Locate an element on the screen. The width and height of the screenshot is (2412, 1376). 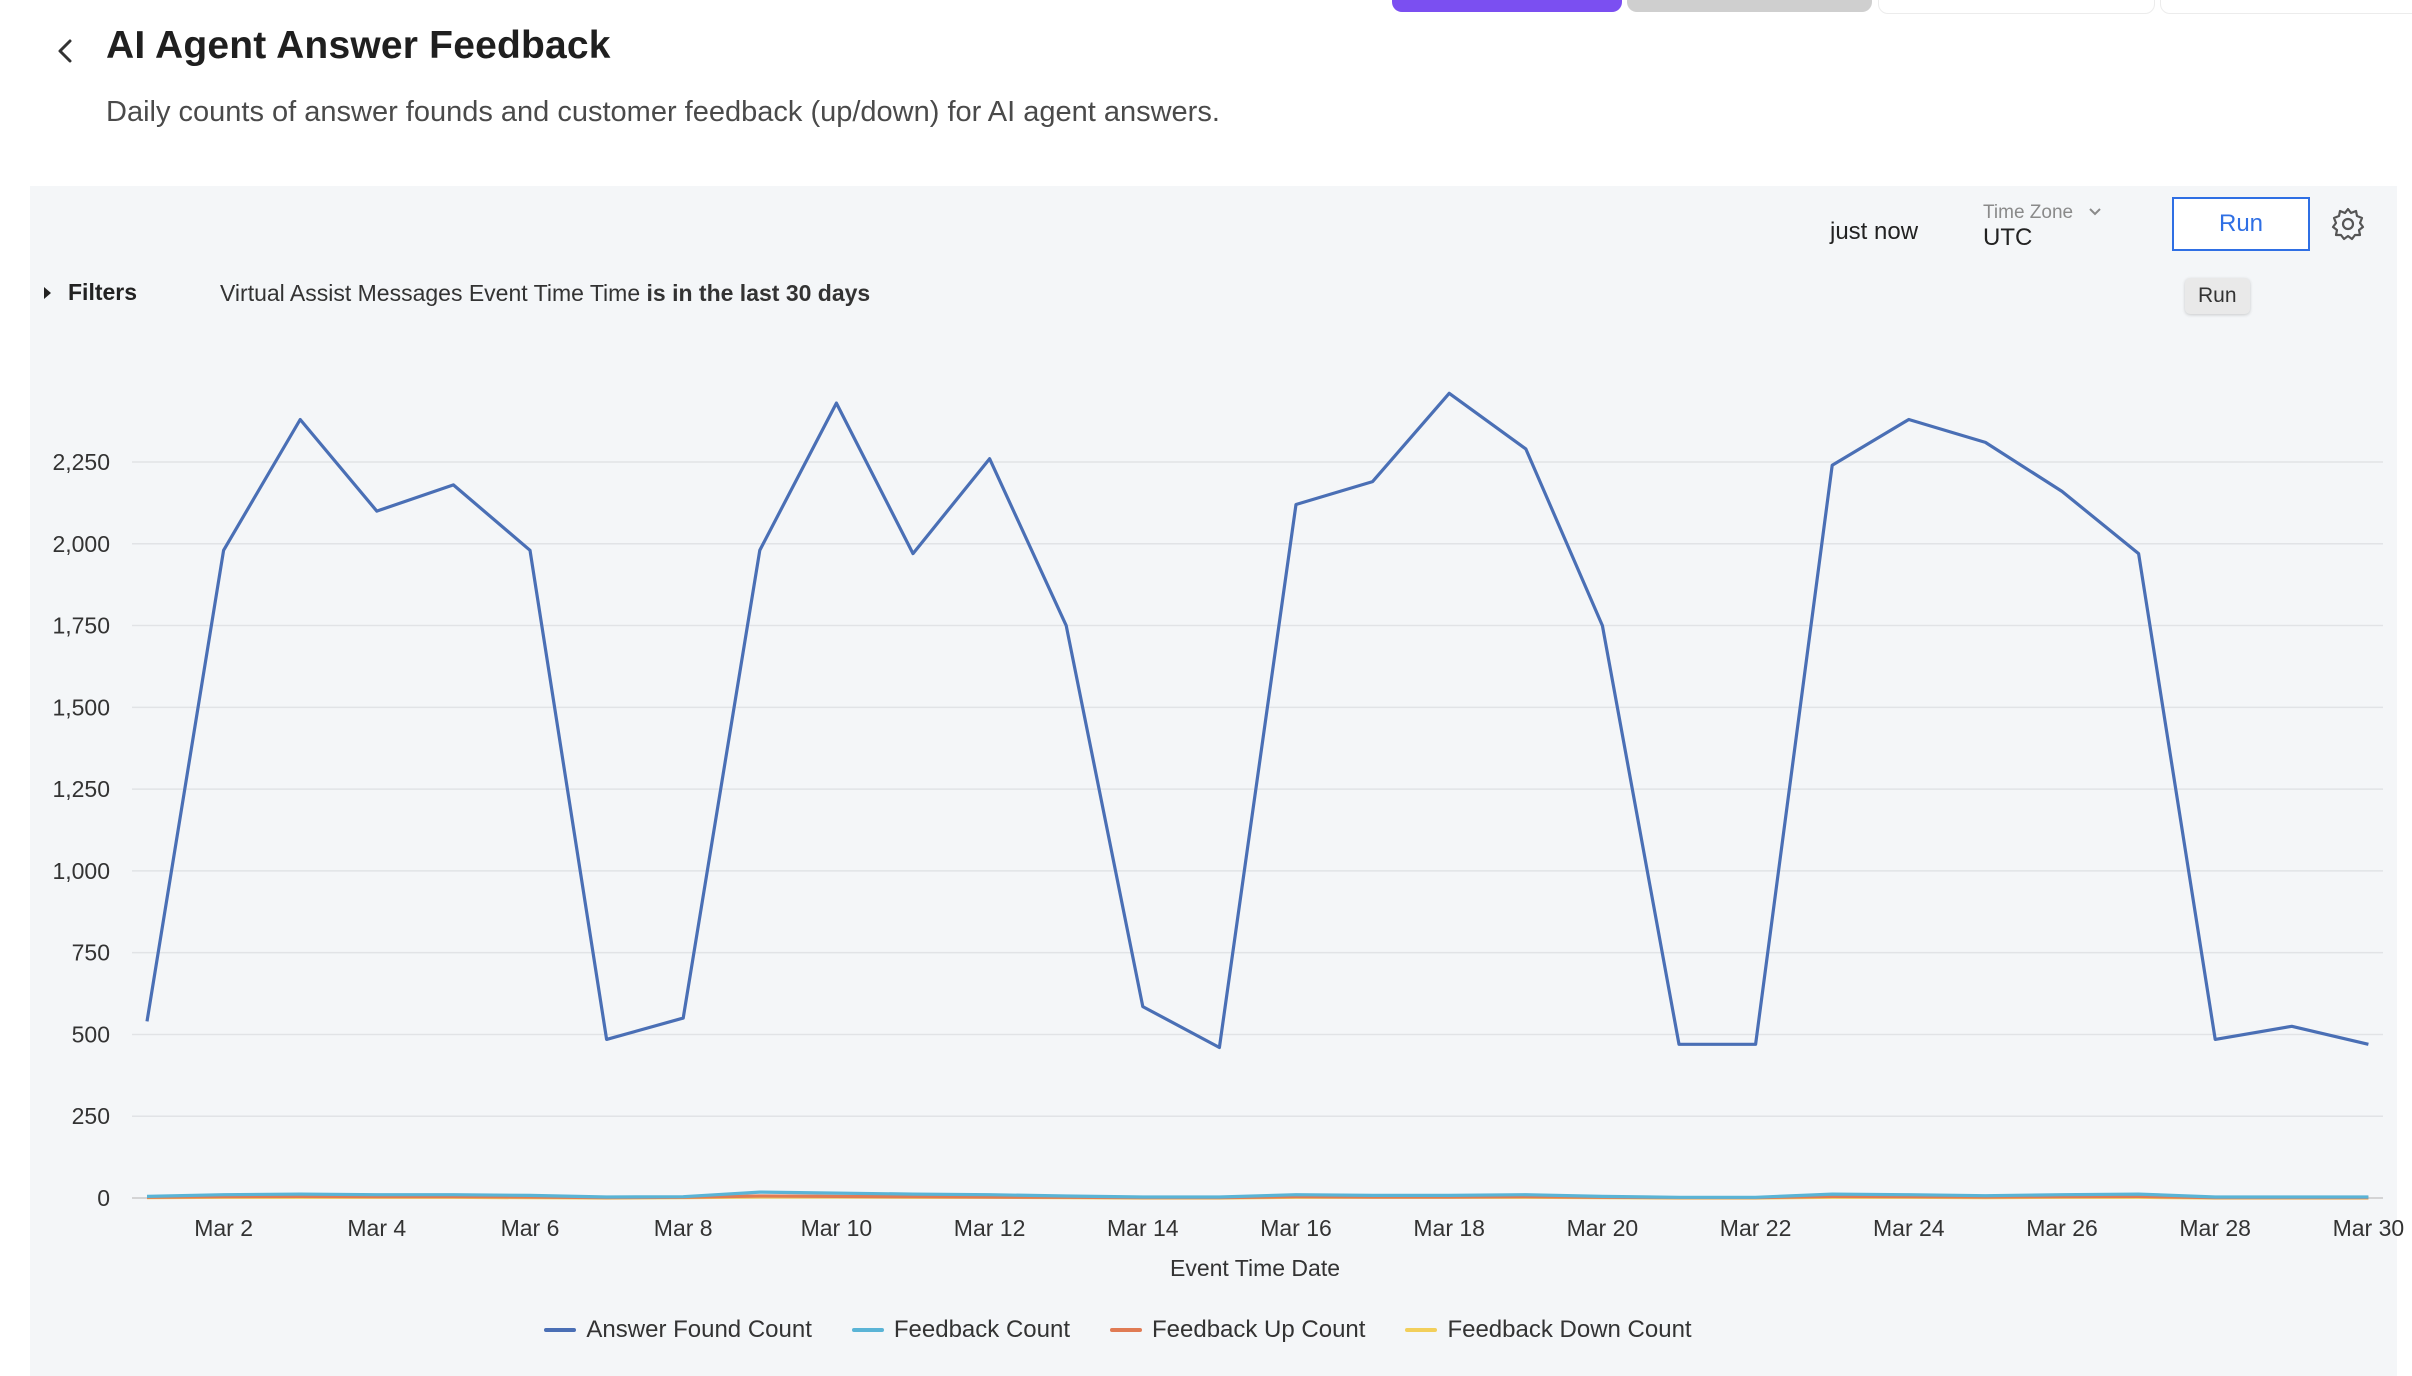
top-tab-third is located at coordinates (2016, 7).